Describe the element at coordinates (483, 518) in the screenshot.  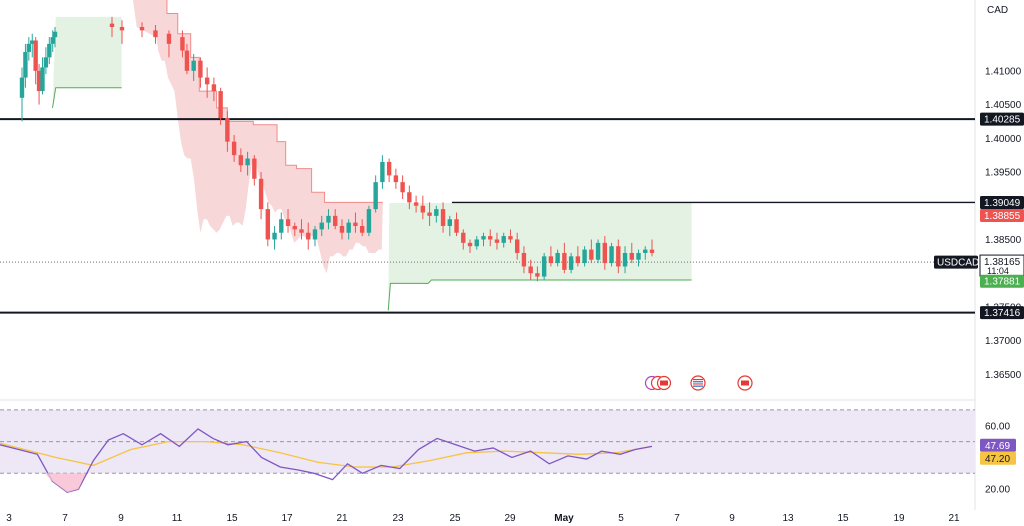
I see `time-axis: 3 7 9 11 15 17 21 23 25 29 May 5 7 9 13 15 19 21` at that location.